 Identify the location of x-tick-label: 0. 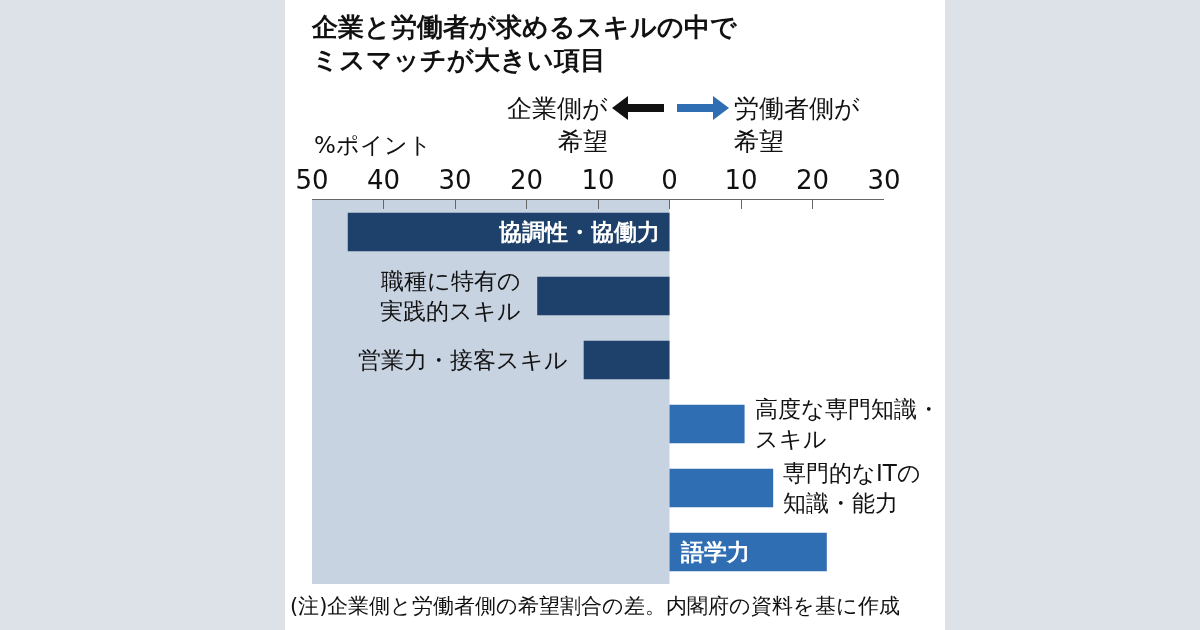
(669, 179).